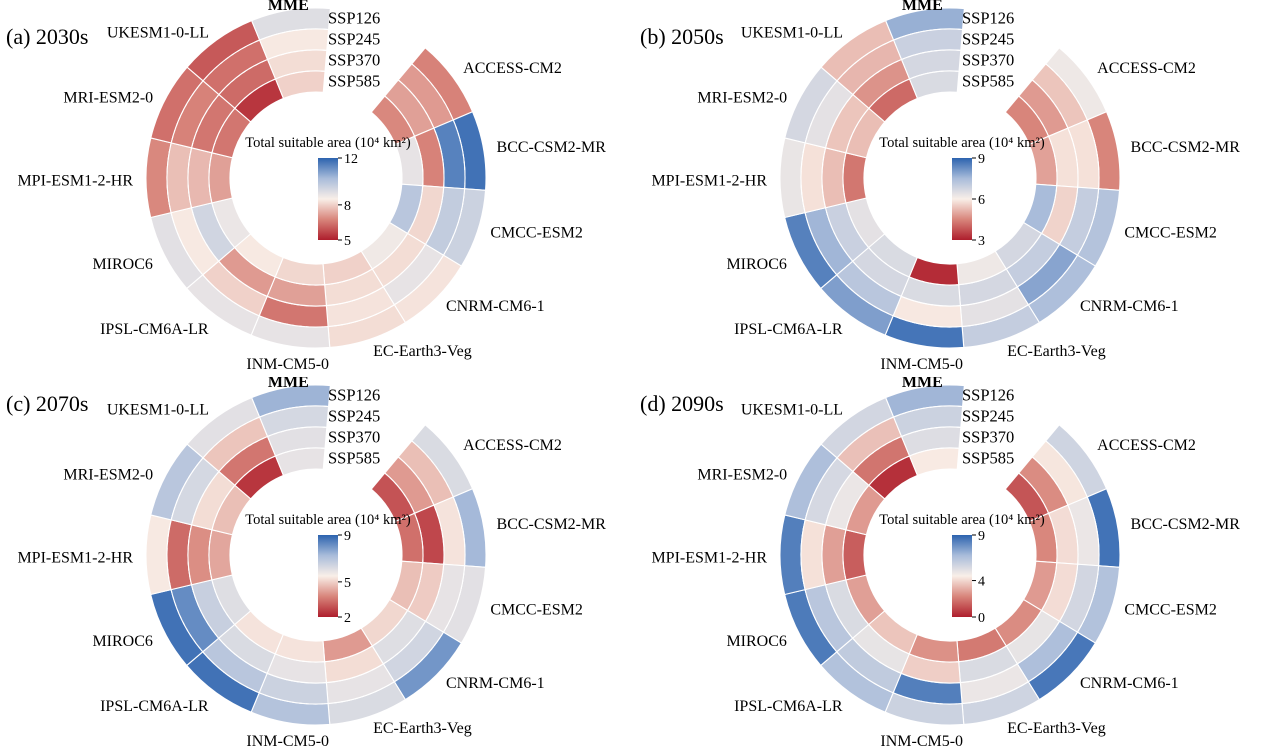 This screenshot has width=1268, height=753. Describe the element at coordinates (347, 206) in the screenshot. I see `colorbar-tick-label-8: 8` at that location.